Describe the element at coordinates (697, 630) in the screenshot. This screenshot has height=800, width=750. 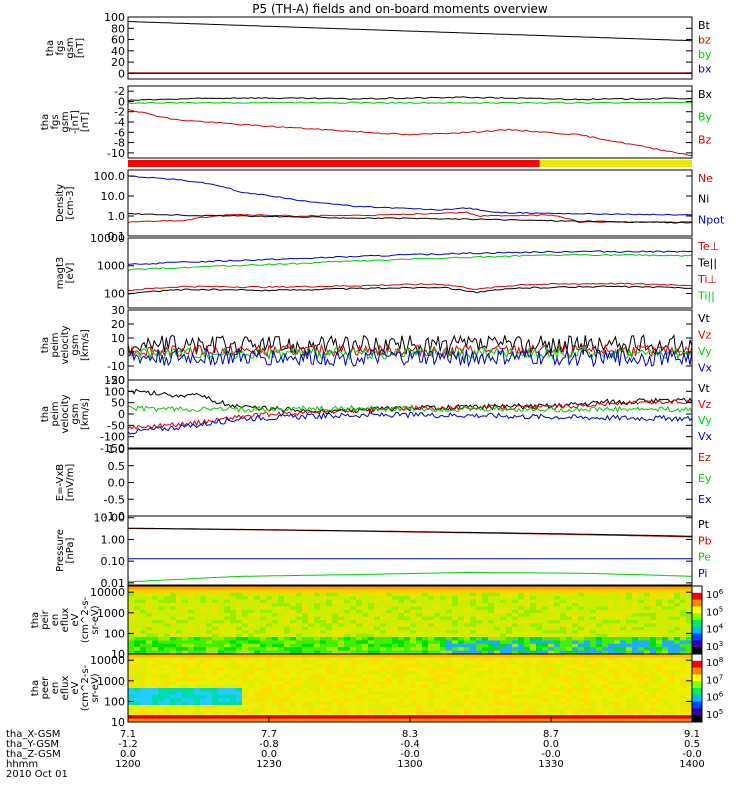
I see `colorbar-segment` at that location.